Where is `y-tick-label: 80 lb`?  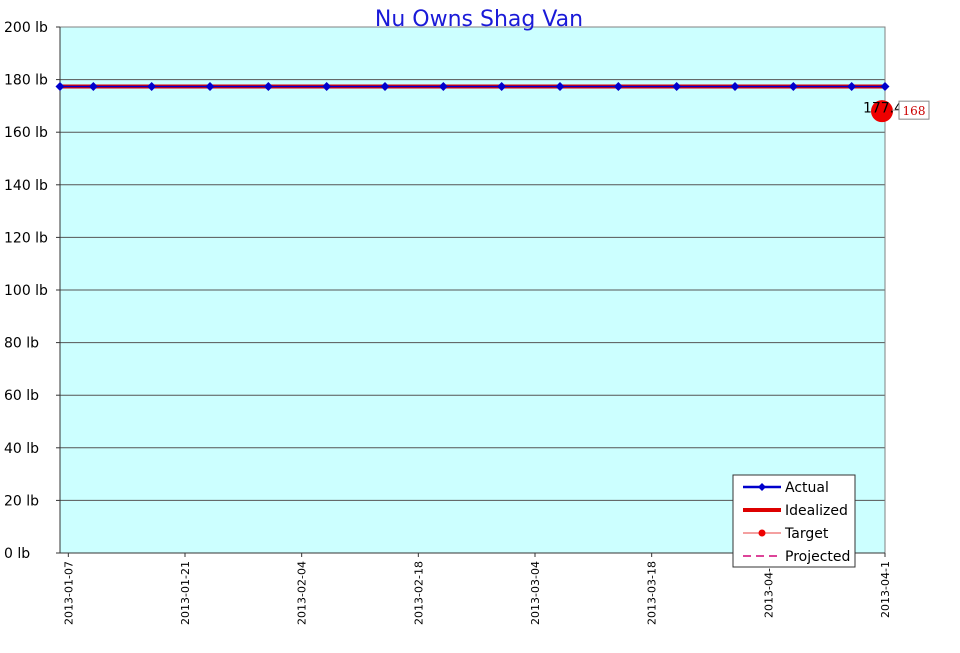 y-tick-label: 80 lb is located at coordinates (21, 344).